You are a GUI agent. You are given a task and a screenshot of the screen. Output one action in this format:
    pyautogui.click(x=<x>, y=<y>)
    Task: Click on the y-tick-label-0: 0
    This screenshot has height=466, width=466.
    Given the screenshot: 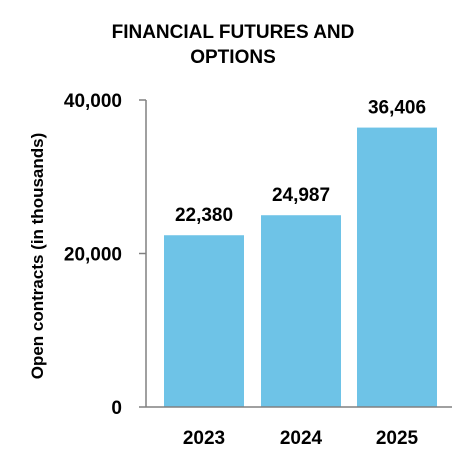 What is the action you would take?
    pyautogui.click(x=116, y=408)
    